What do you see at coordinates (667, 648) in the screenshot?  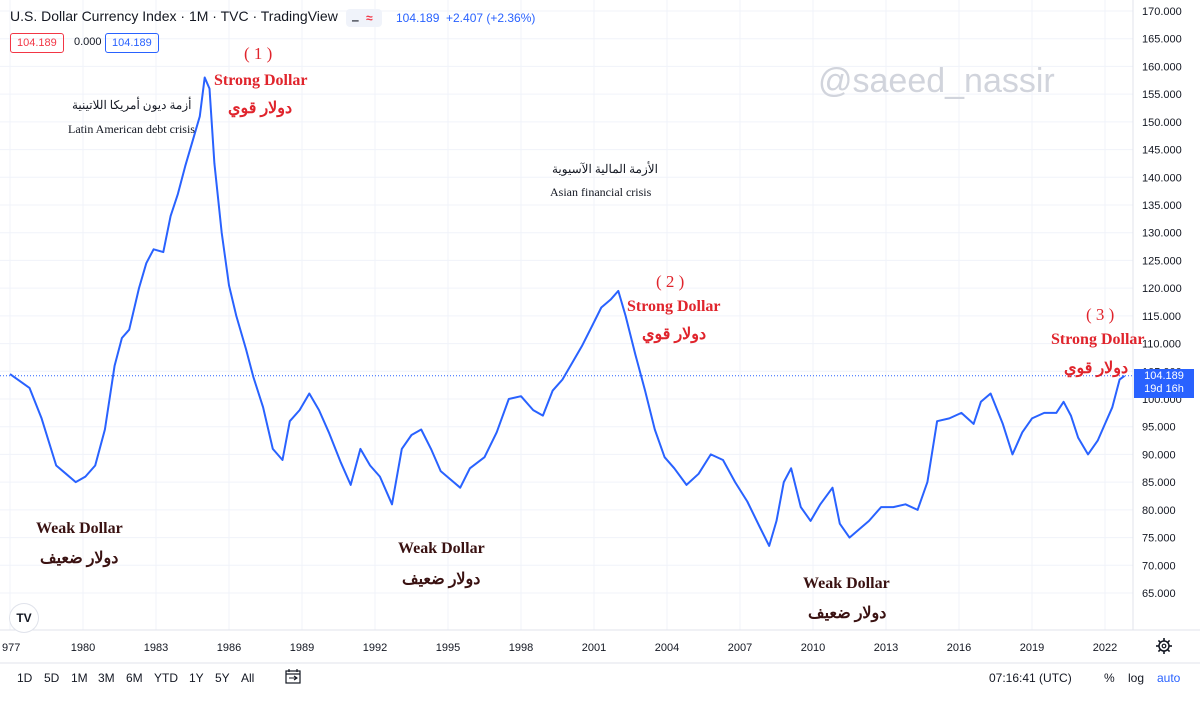 I see `x-tick-label: 2004` at bounding box center [667, 648].